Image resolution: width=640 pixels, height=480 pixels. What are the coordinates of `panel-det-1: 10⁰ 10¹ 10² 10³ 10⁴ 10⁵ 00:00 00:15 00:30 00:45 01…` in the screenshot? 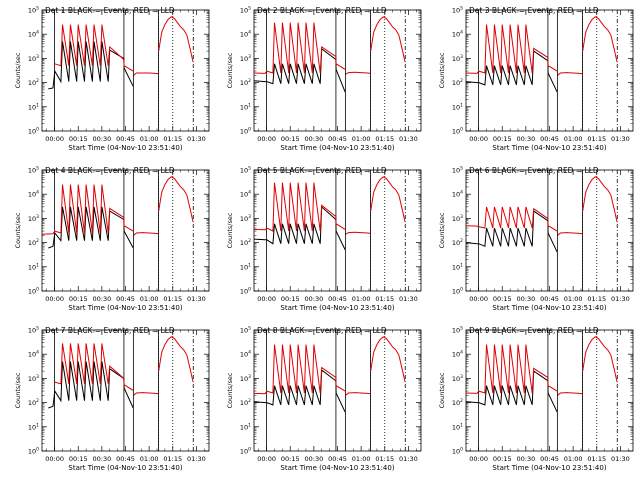 It's located at (112, 79).